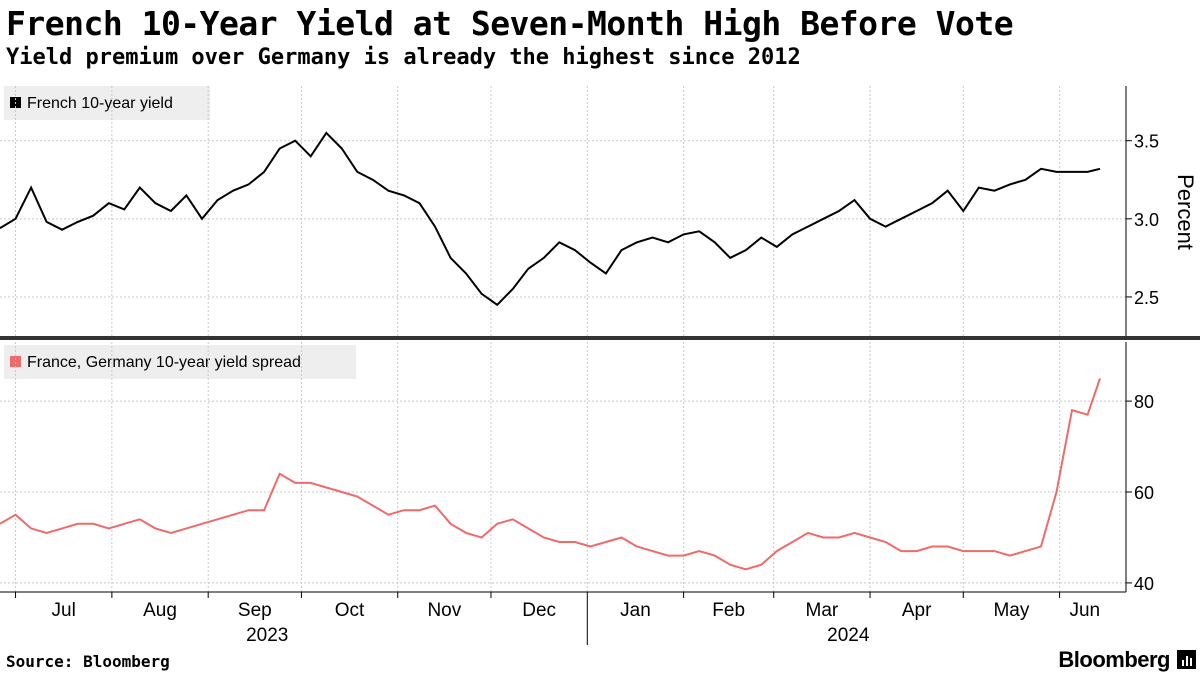  What do you see at coordinates (64, 610) in the screenshot?
I see `x-month-label: Jul` at bounding box center [64, 610].